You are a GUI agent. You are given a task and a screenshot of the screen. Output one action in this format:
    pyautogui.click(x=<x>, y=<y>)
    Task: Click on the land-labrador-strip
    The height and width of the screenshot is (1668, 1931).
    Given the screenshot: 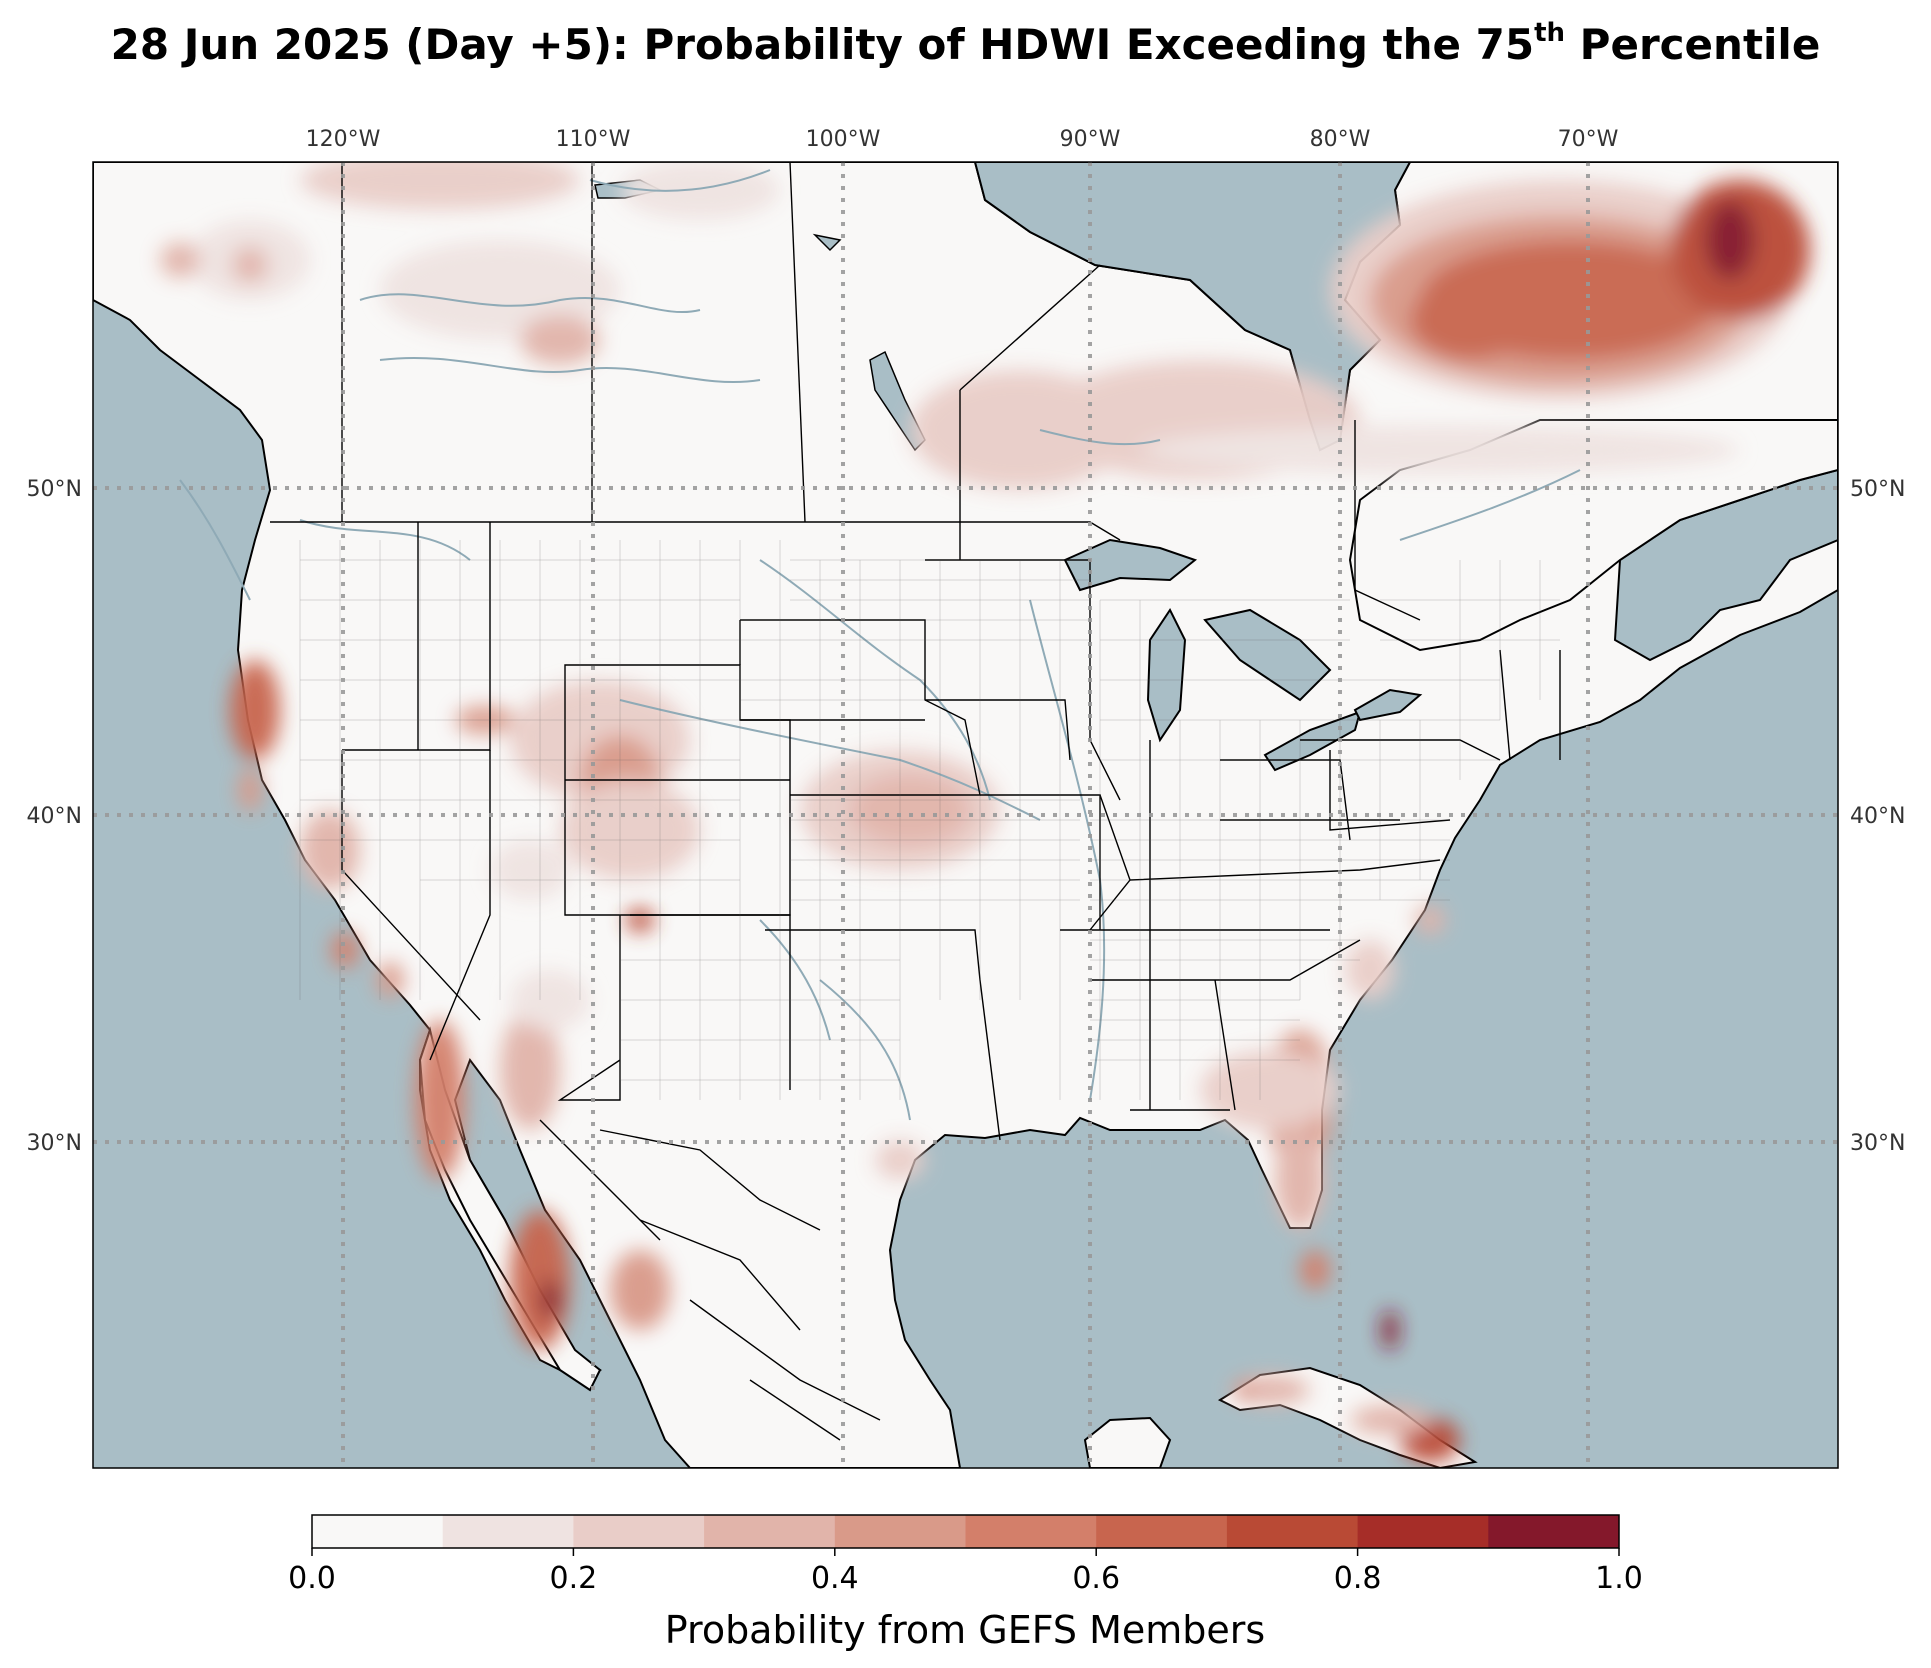 What is the action you would take?
    pyautogui.click(x=1593, y=535)
    